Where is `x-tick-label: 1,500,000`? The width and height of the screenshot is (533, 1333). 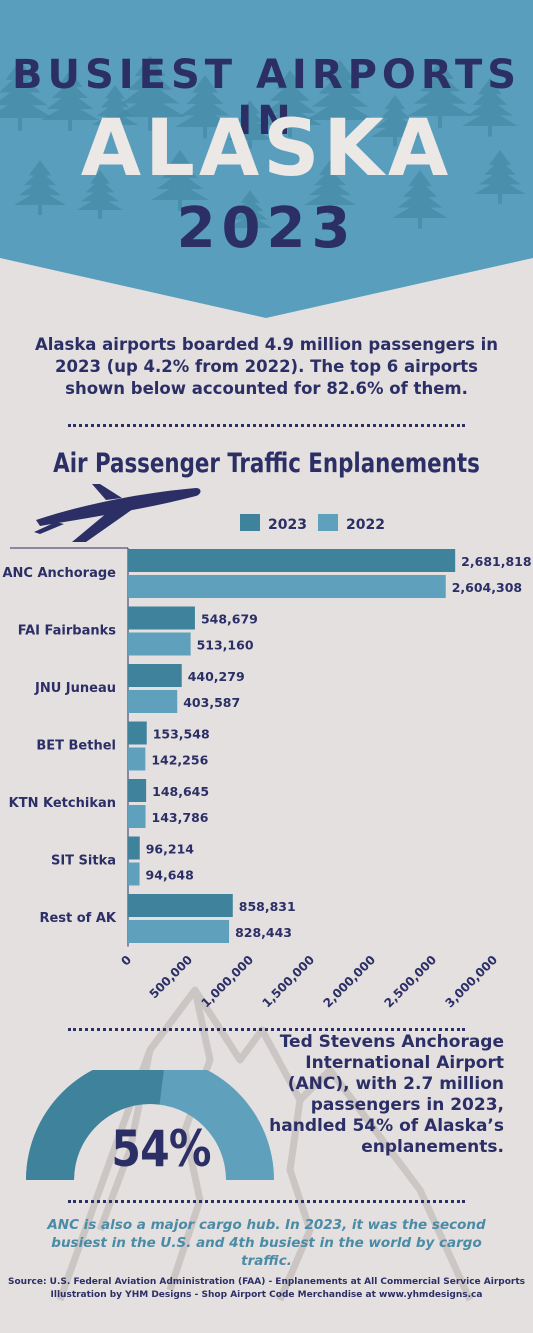 x-tick-label: 1,500,000 is located at coordinates (288, 981).